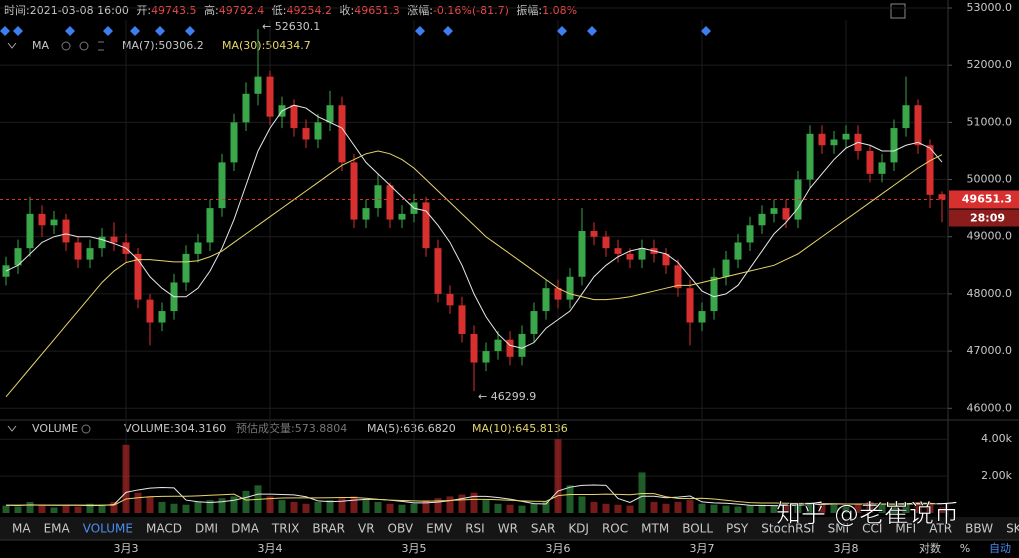 The image size is (1019, 558). I want to click on indicator-tab: DMI, so click(206, 529).